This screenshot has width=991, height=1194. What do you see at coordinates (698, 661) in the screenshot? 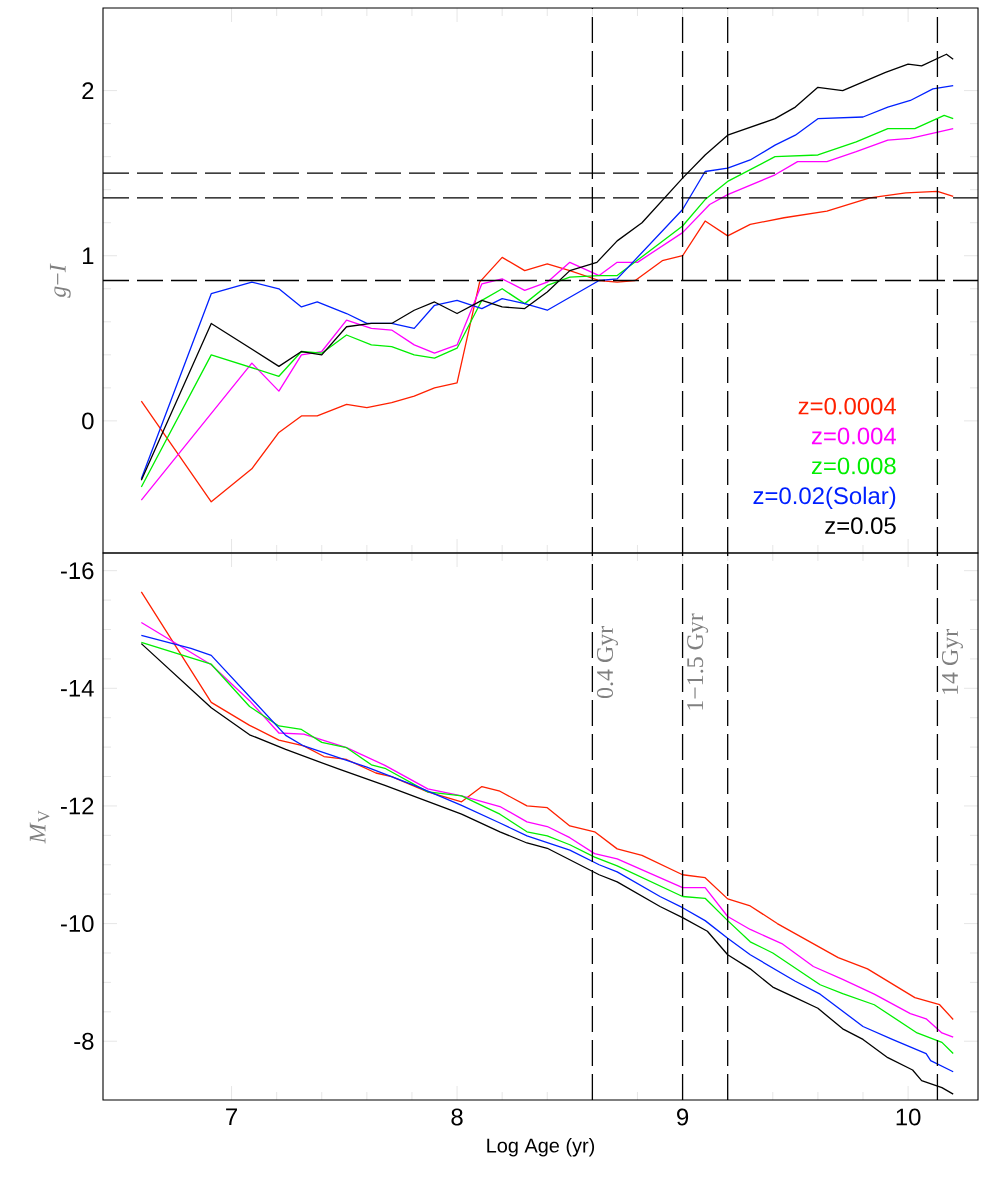
I see `ref-line-label: 1−1.5 Gyr` at bounding box center [698, 661].